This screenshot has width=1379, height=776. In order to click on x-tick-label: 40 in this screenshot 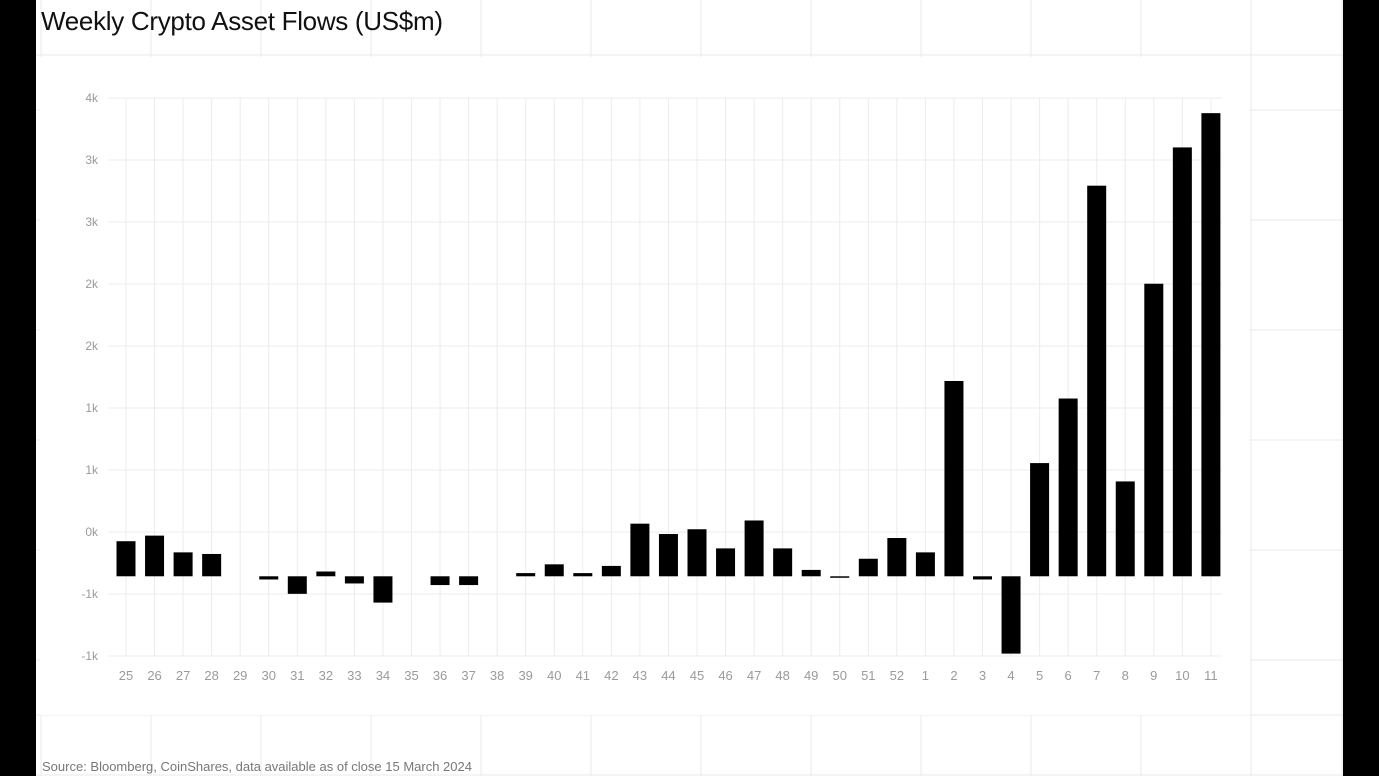, I will do `click(554, 675)`.